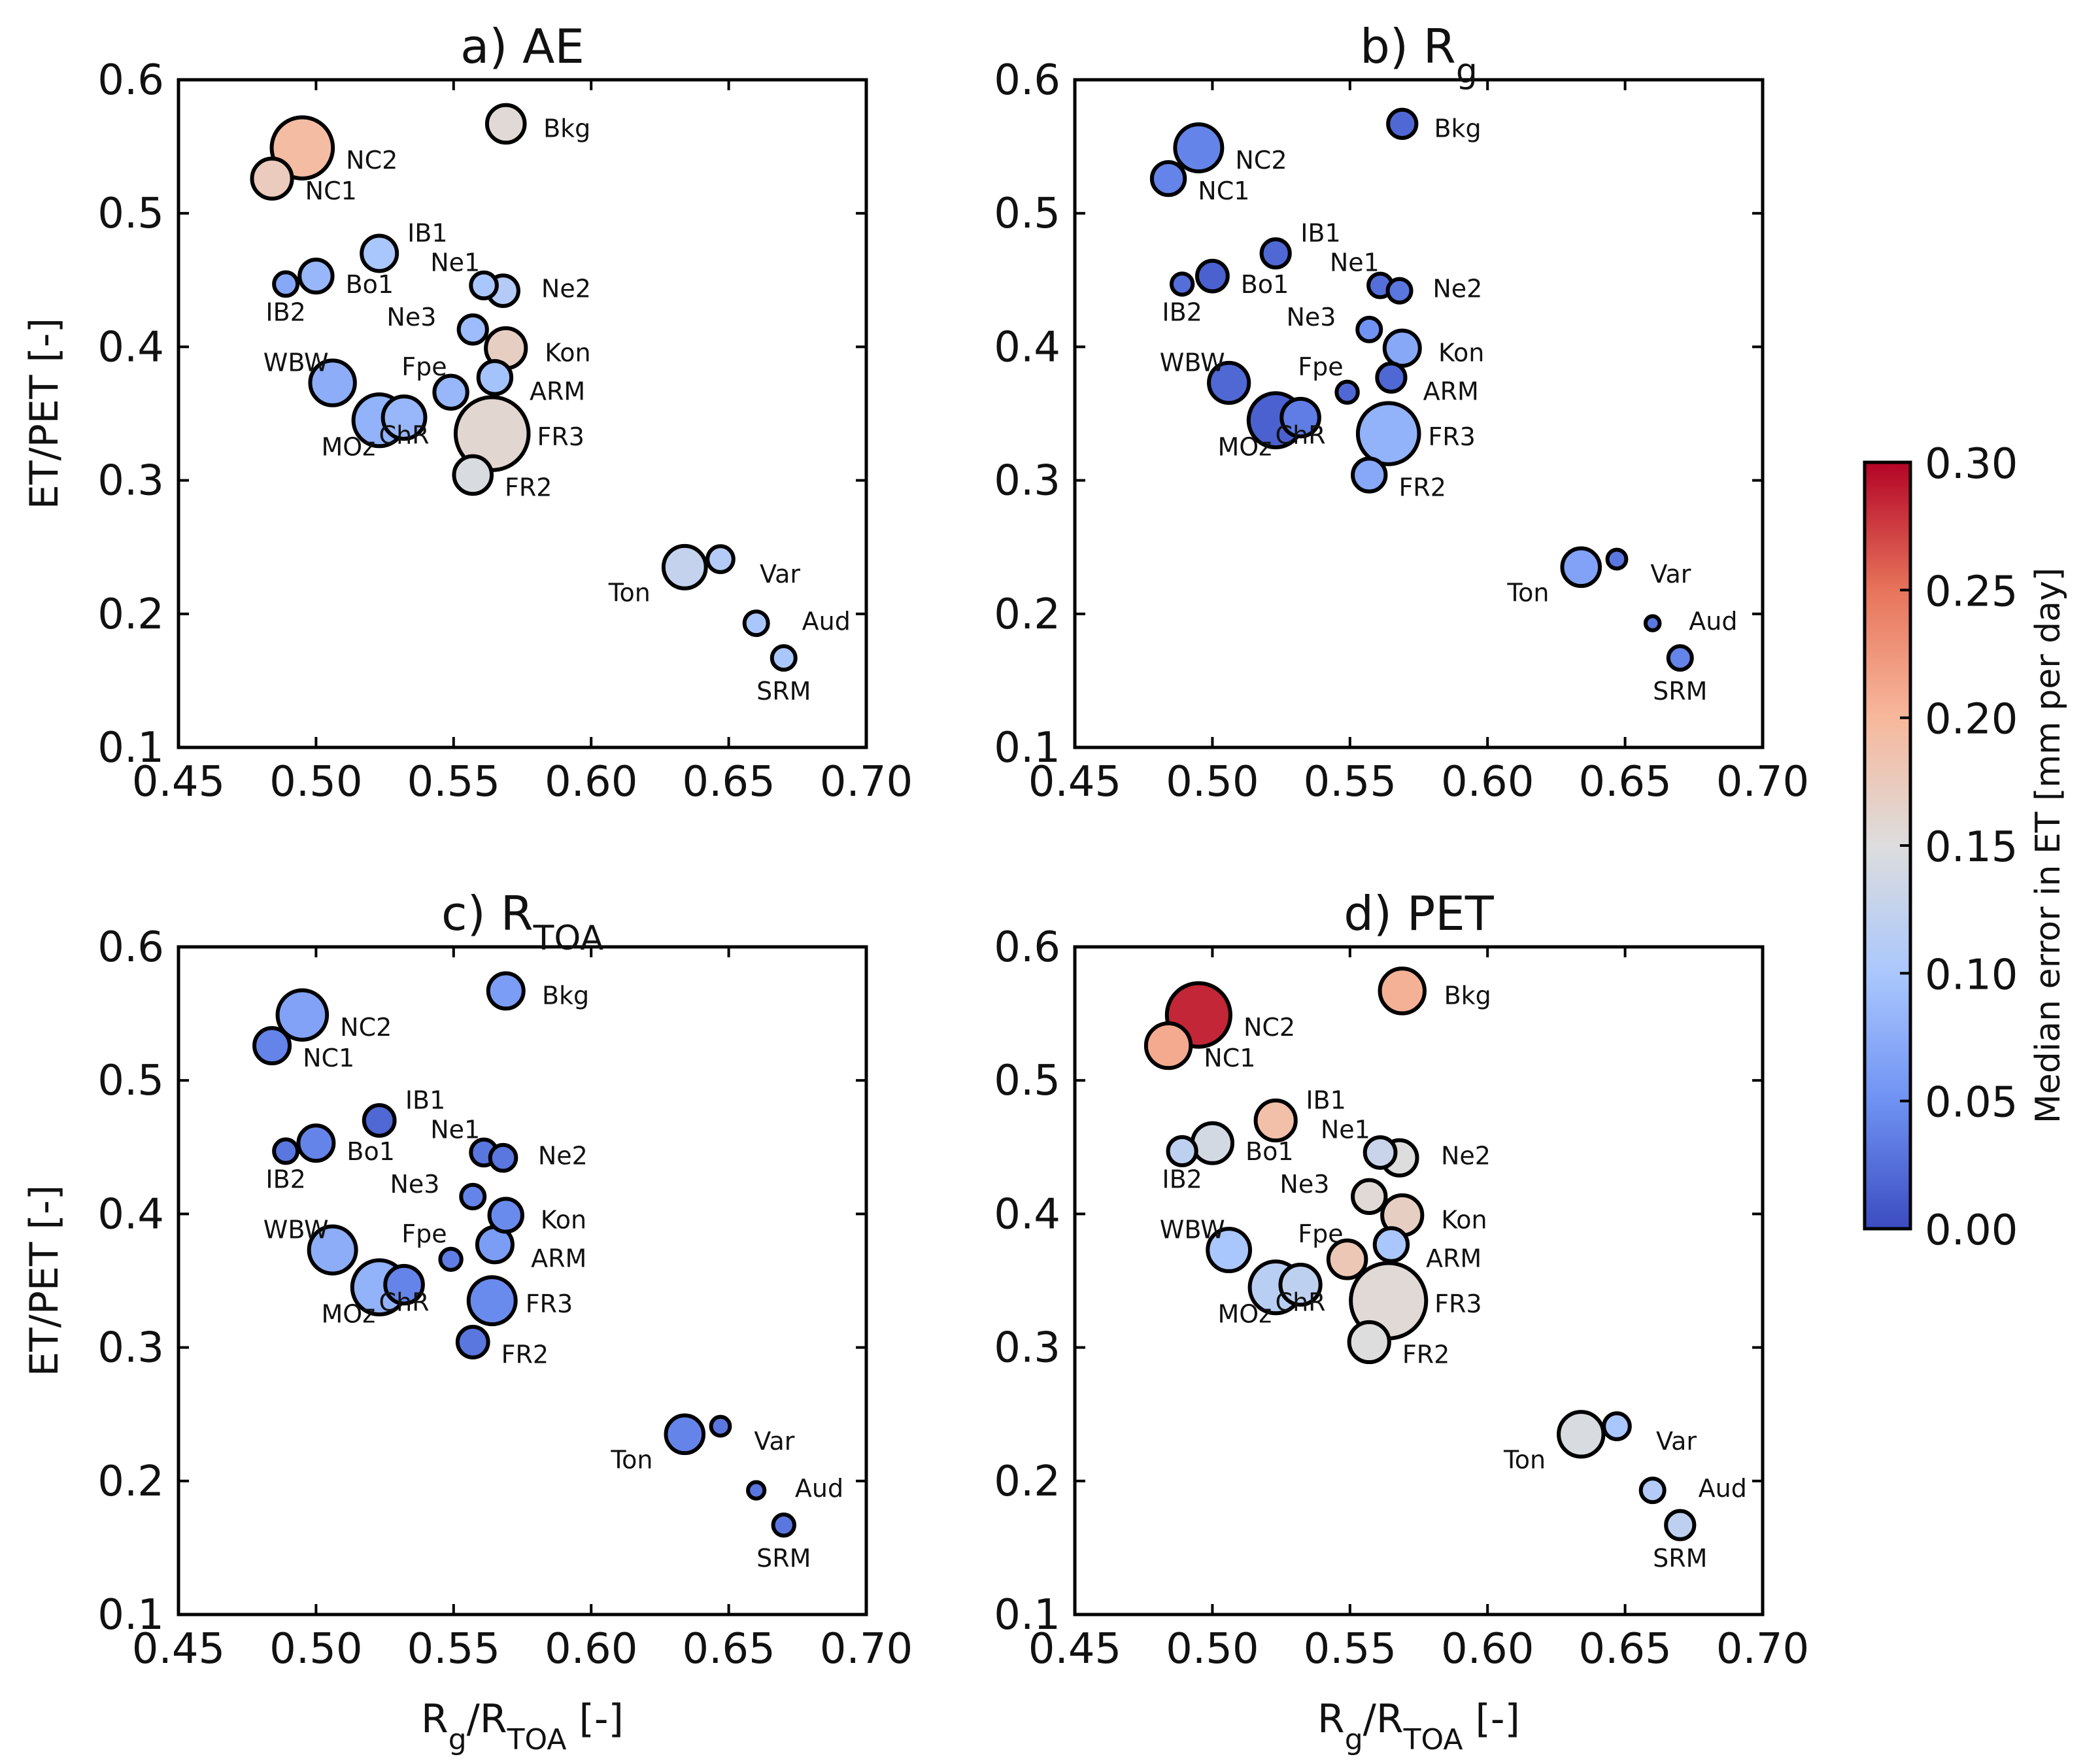  What do you see at coordinates (629, 592) in the screenshot?
I see `point-label-ton: Ton` at bounding box center [629, 592].